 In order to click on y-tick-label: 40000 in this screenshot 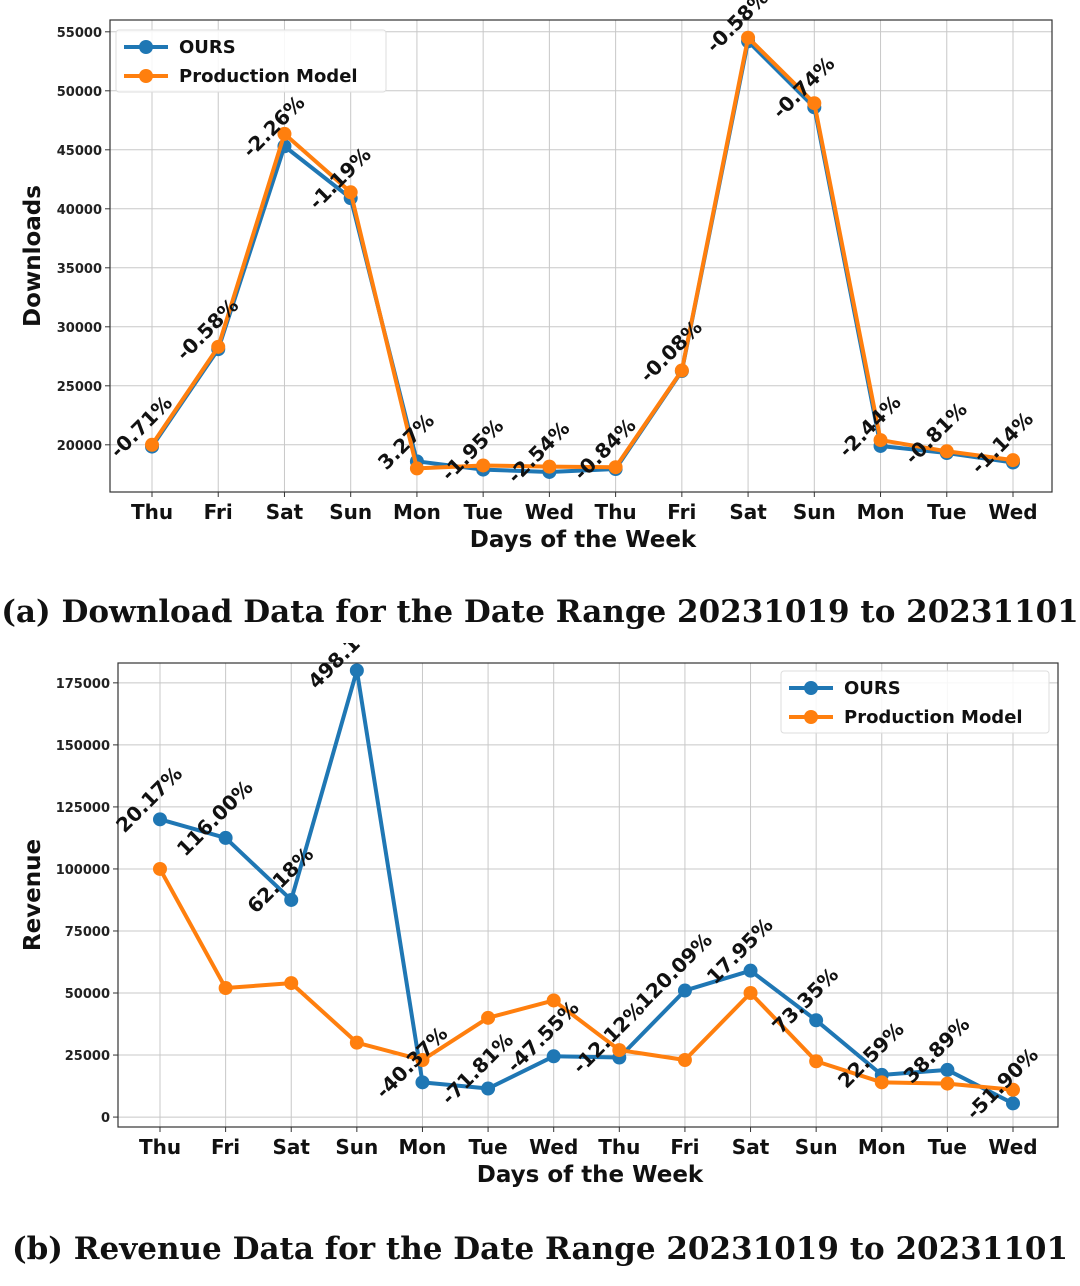, I will do `click(79, 210)`.